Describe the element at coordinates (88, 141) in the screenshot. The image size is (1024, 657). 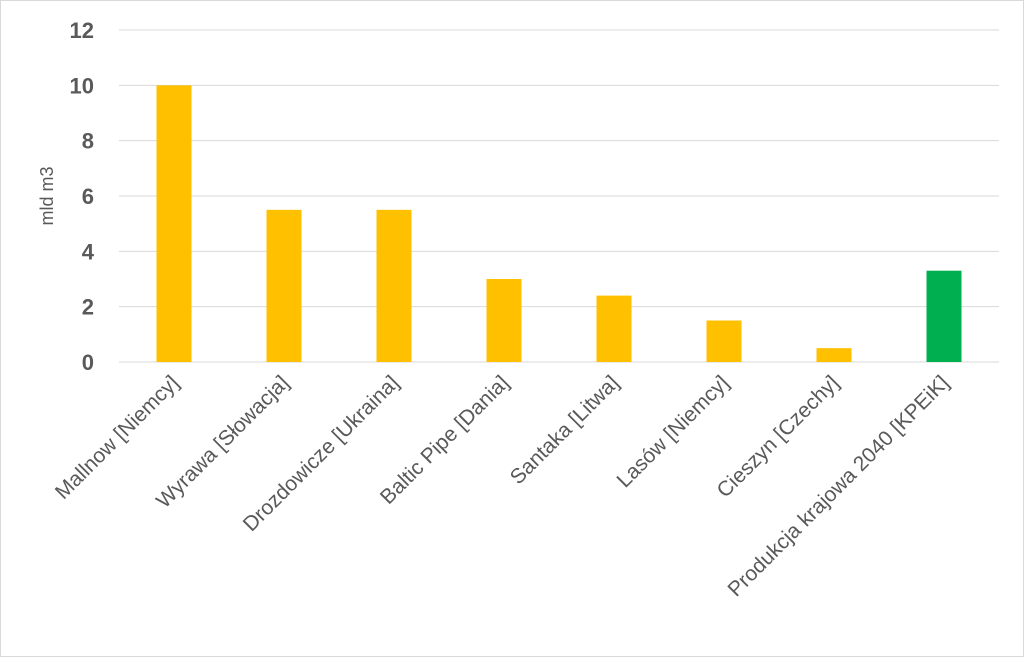
I see `y-tick-label: 8` at that location.